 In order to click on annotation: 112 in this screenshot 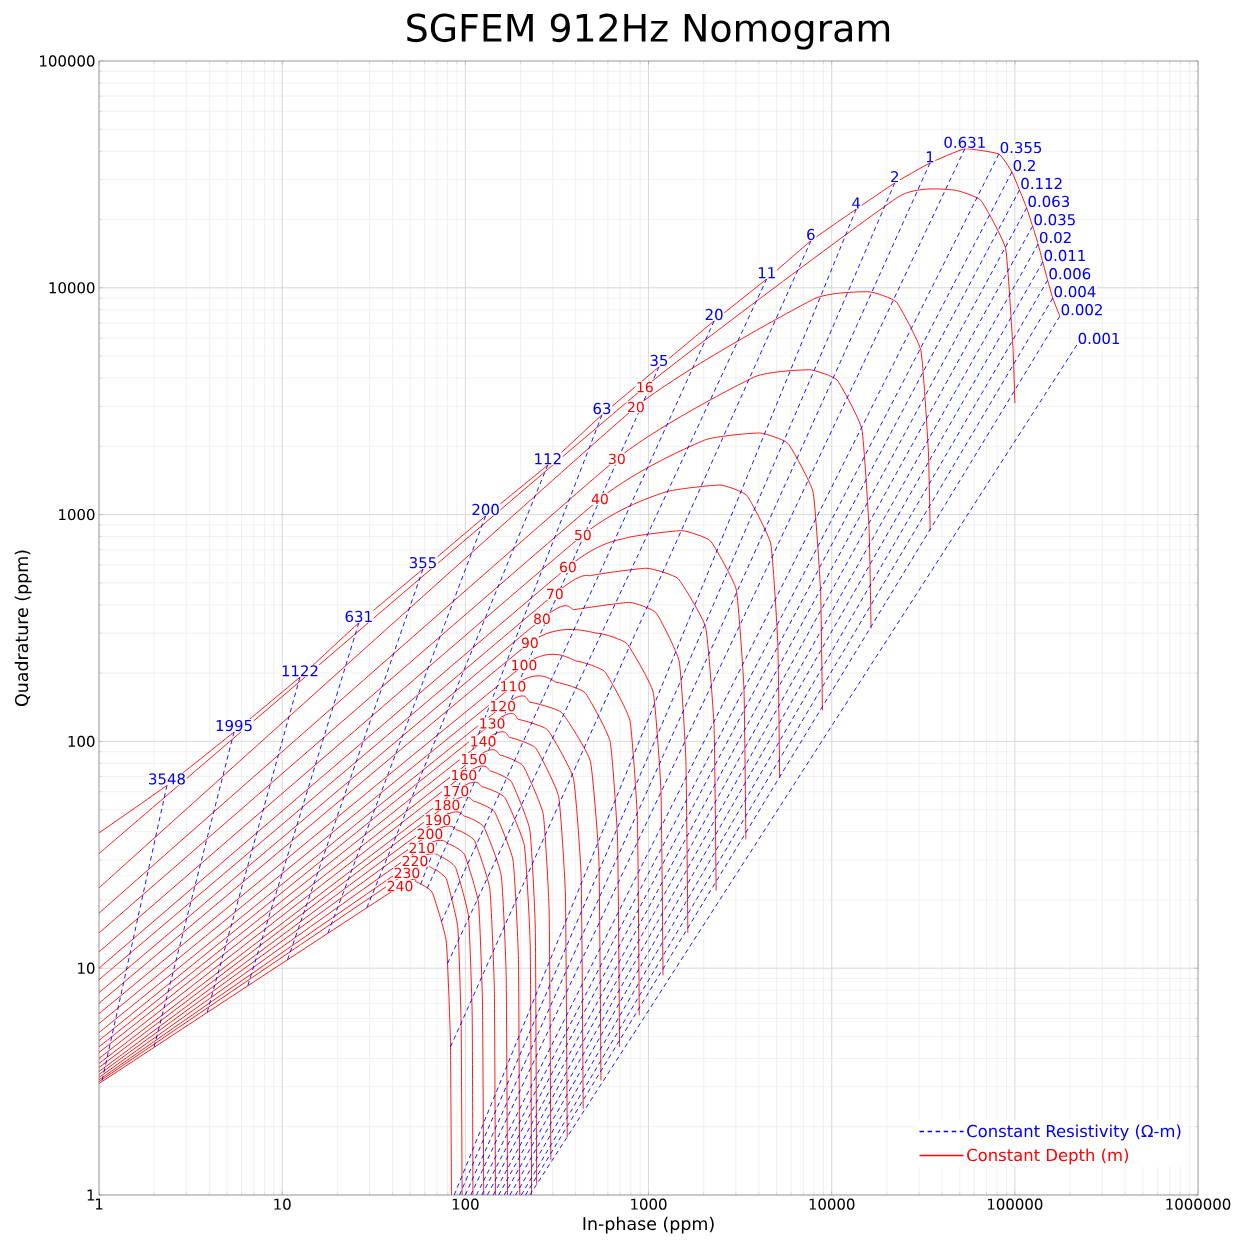, I will do `click(548, 459)`.